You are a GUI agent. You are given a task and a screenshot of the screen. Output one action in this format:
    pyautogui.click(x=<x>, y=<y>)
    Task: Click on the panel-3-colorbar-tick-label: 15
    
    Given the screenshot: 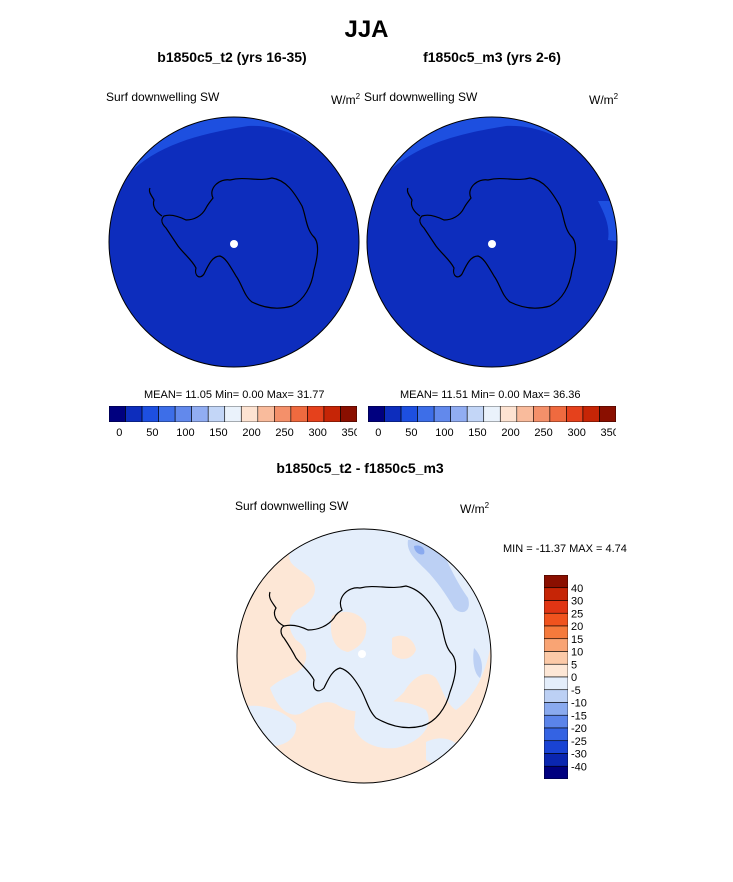 What is the action you would take?
    pyautogui.click(x=577, y=640)
    